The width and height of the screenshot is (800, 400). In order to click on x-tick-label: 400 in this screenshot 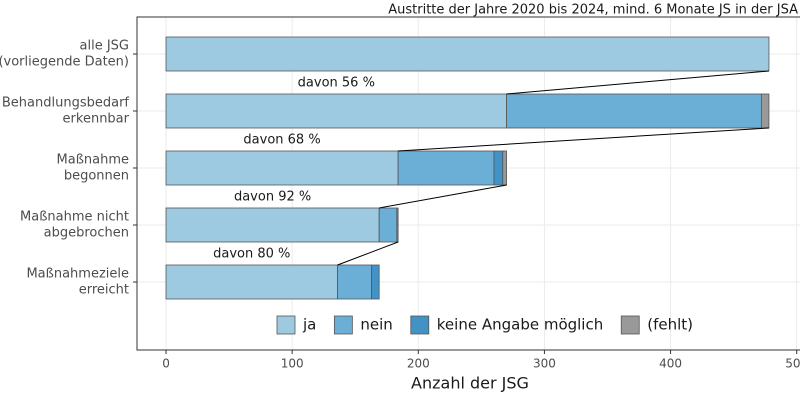, I will do `click(670, 364)`.